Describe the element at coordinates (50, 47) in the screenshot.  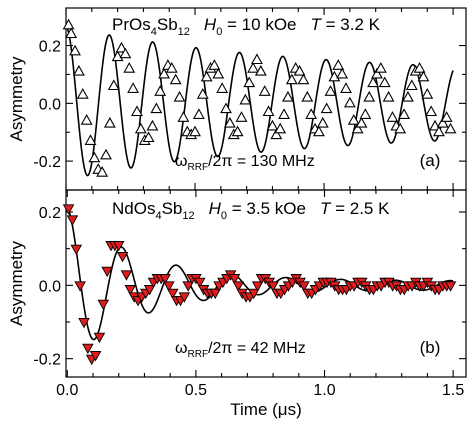
I see `y-tick-label: 0.2` at that location.